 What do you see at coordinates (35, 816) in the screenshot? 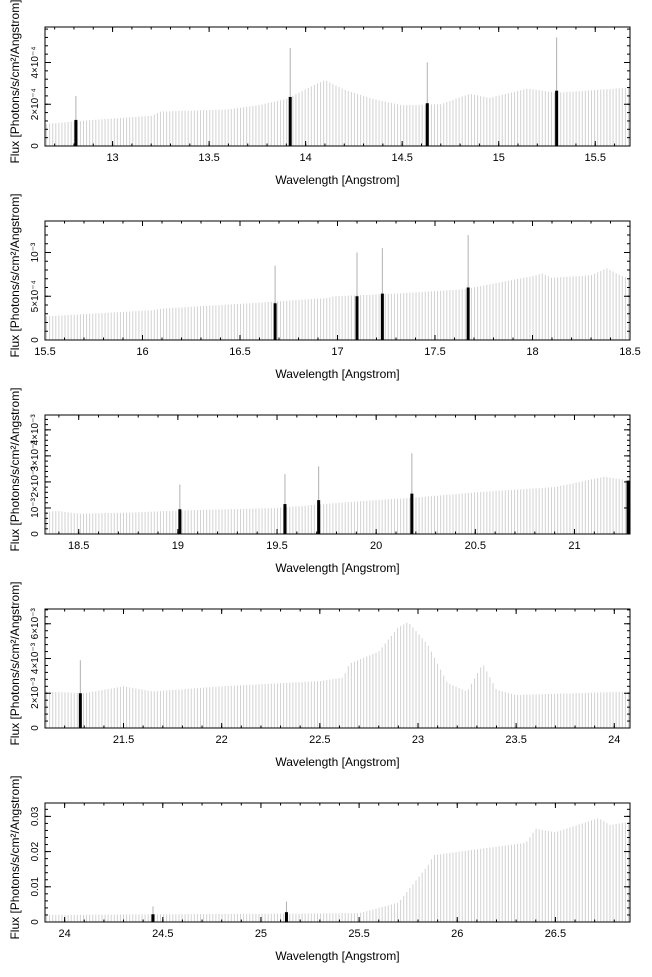
I see `y-tick-label: 0.03` at bounding box center [35, 816].